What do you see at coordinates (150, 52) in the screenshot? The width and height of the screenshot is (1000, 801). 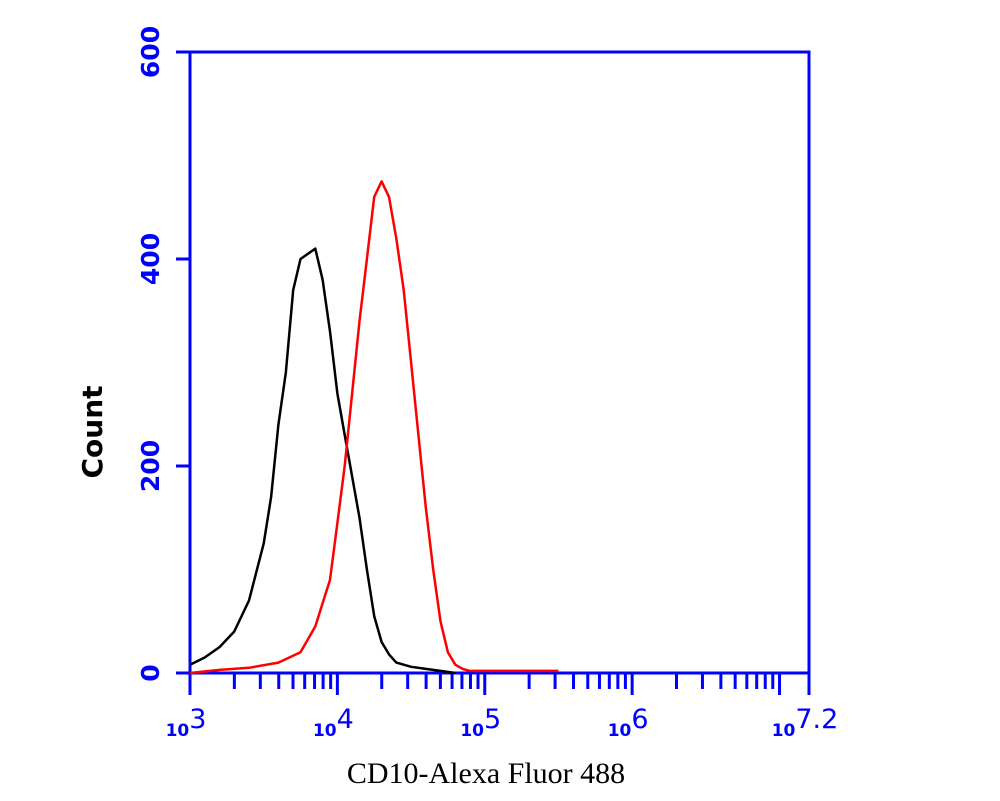 I see `y-tick-label: 600` at bounding box center [150, 52].